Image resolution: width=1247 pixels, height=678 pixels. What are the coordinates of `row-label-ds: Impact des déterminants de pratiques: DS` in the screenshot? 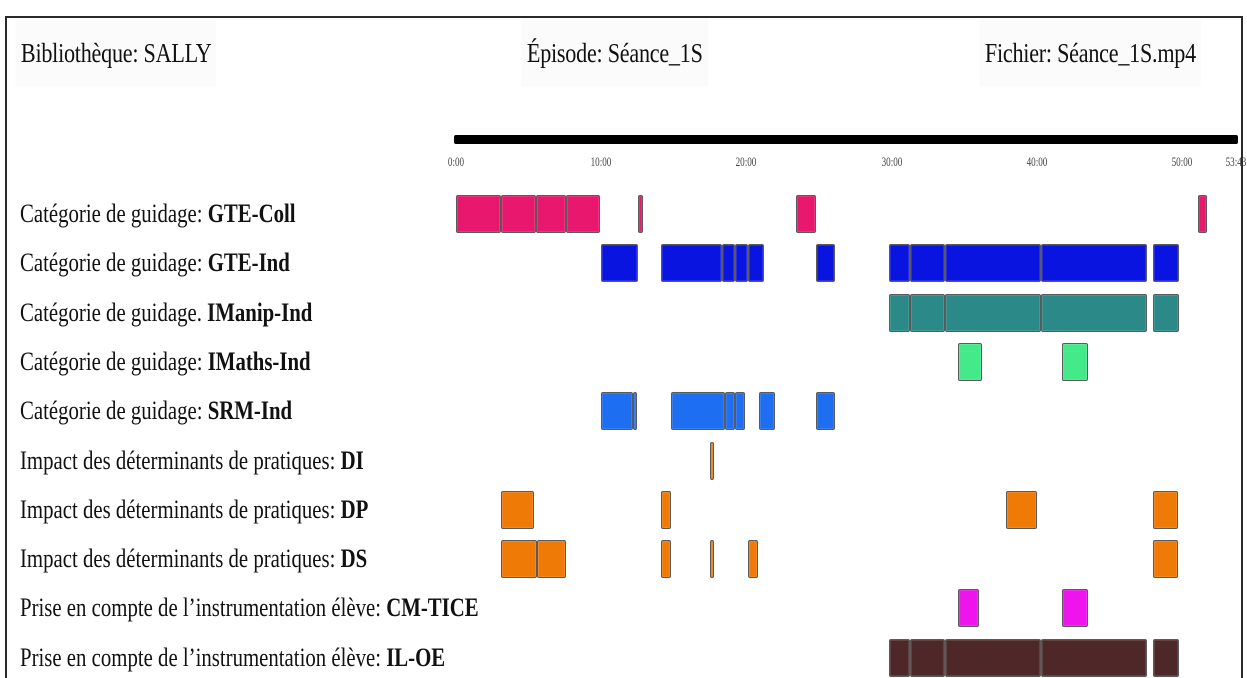 It's located at (193, 559).